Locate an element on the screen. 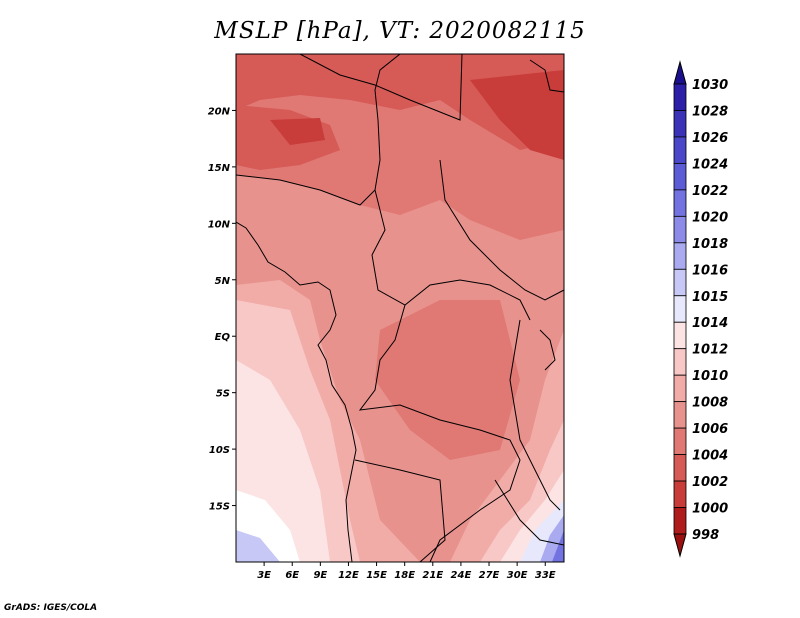 This screenshot has width=800, height=618. colorbar-label: 1015 is located at coordinates (710, 297).